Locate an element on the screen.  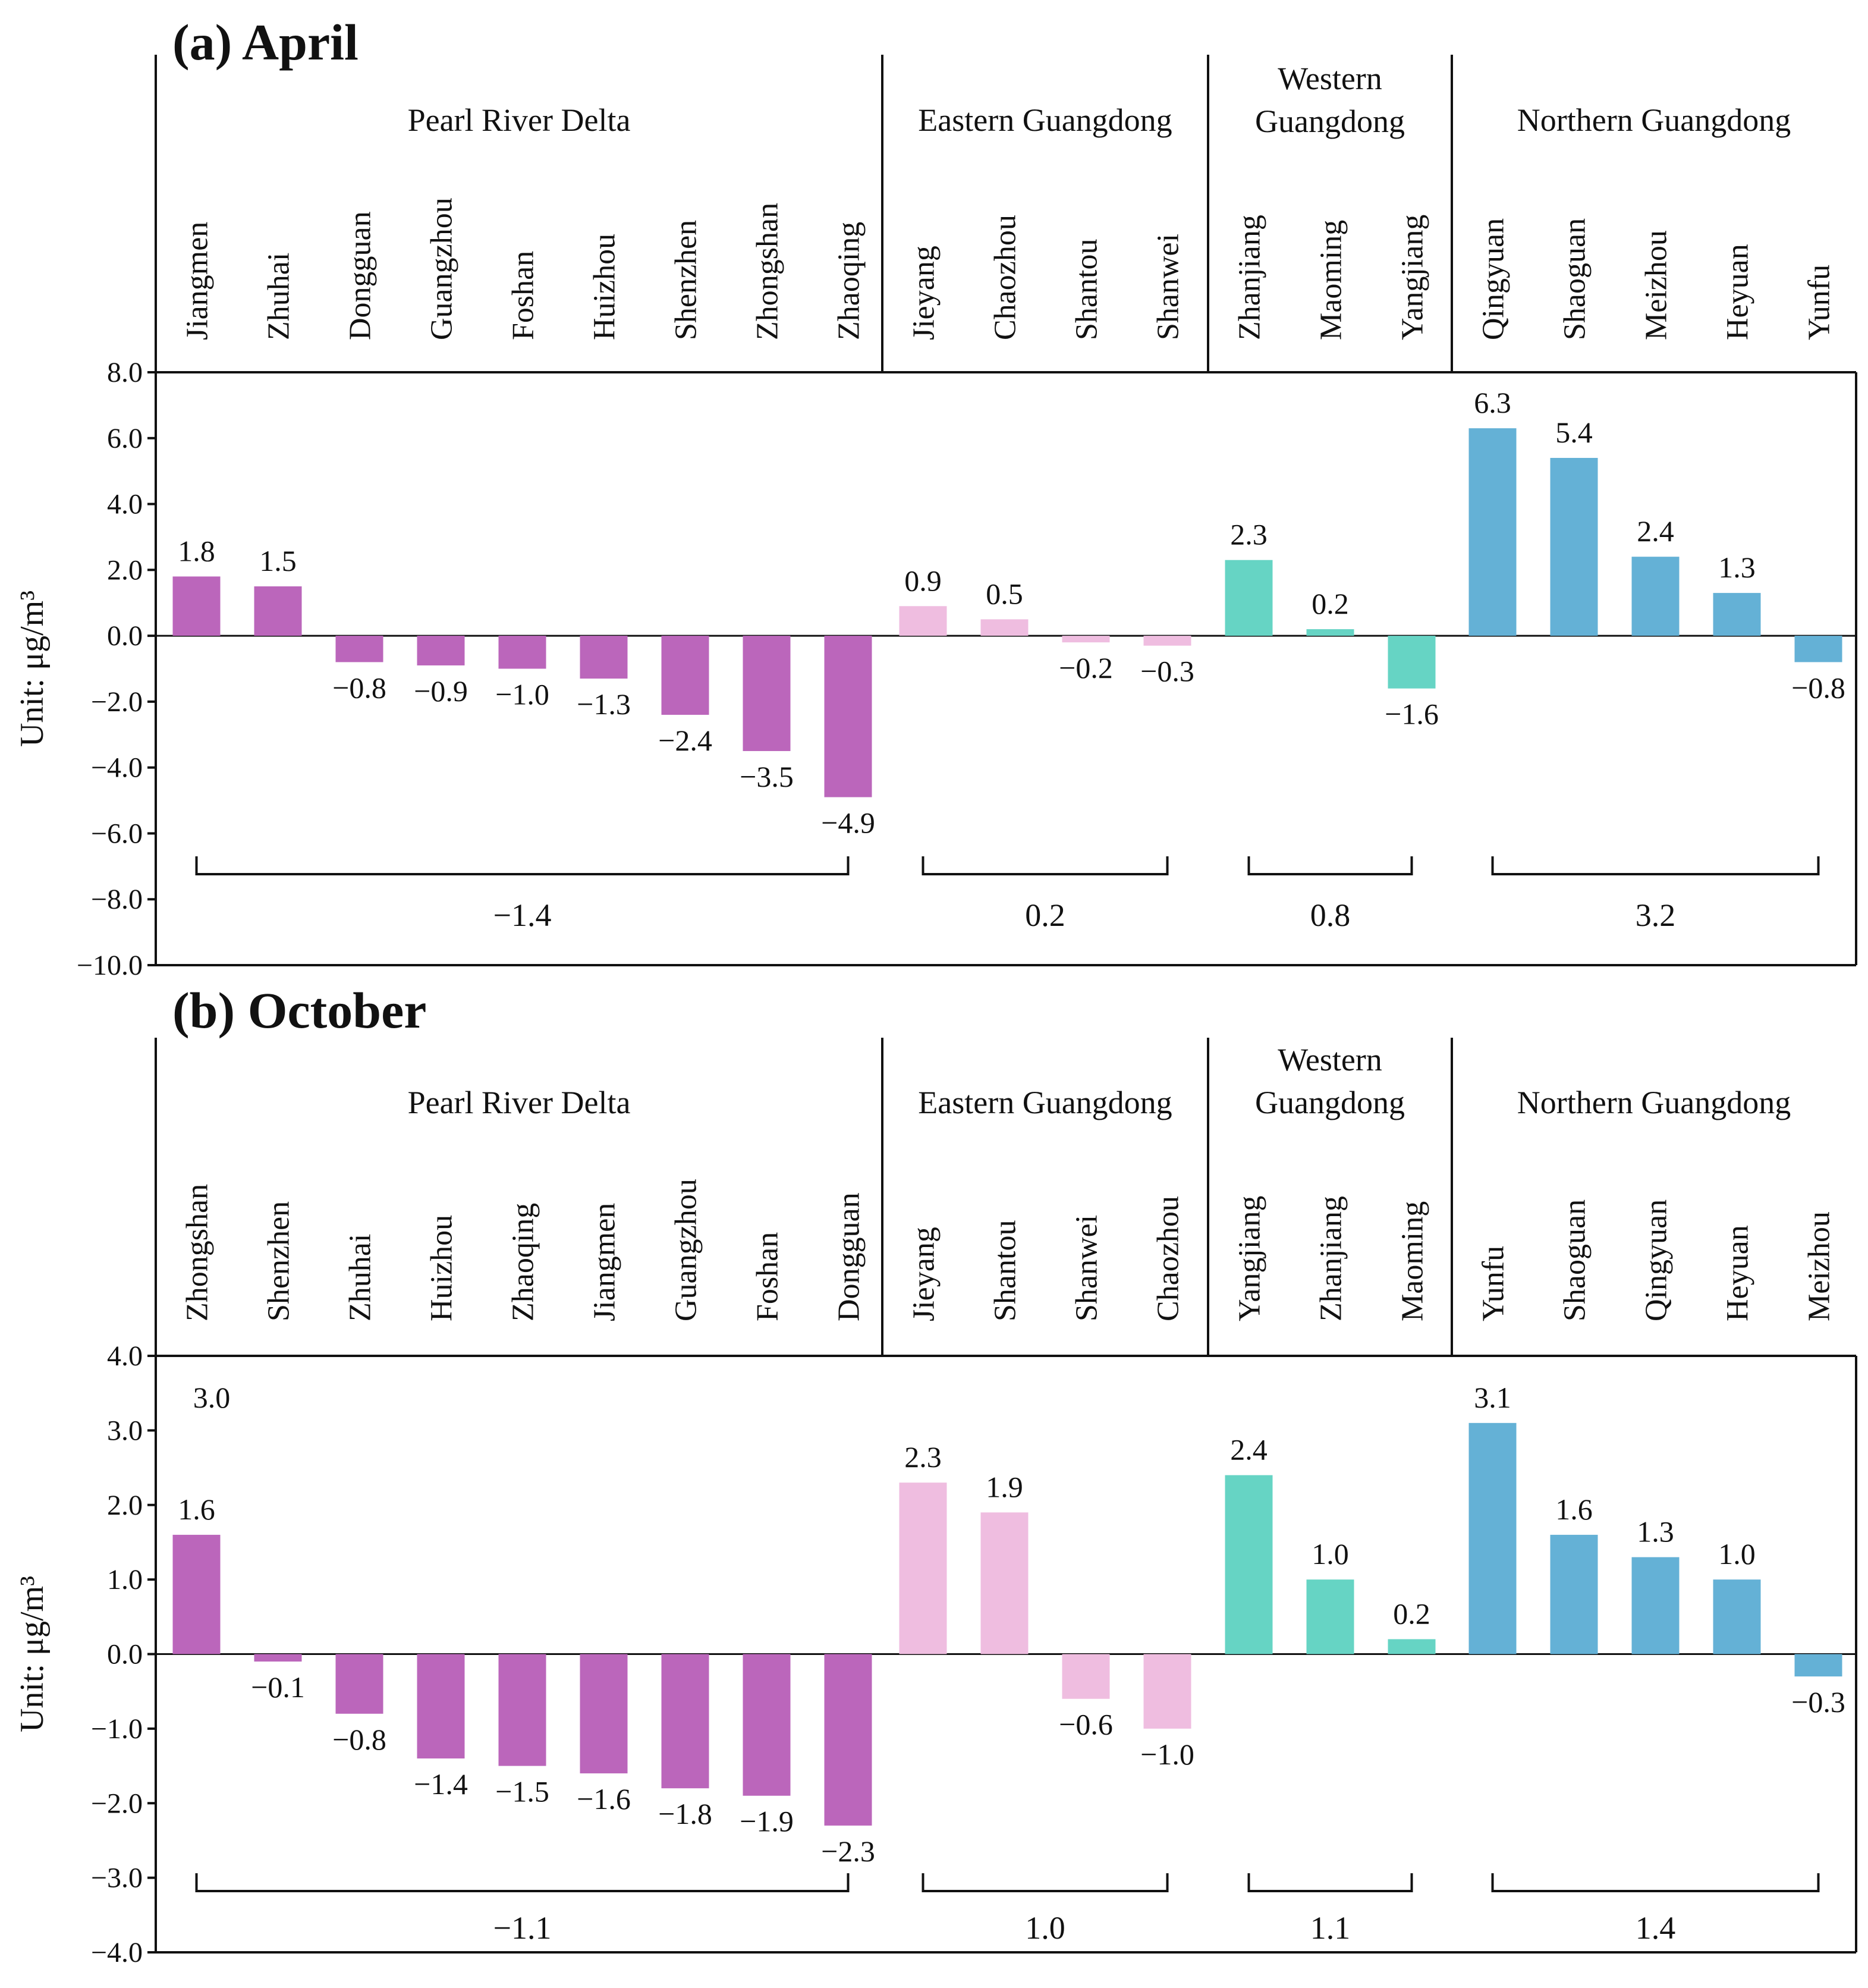
y-axis-title: Unit: μg/m³ is located at coordinates (32, 1654).